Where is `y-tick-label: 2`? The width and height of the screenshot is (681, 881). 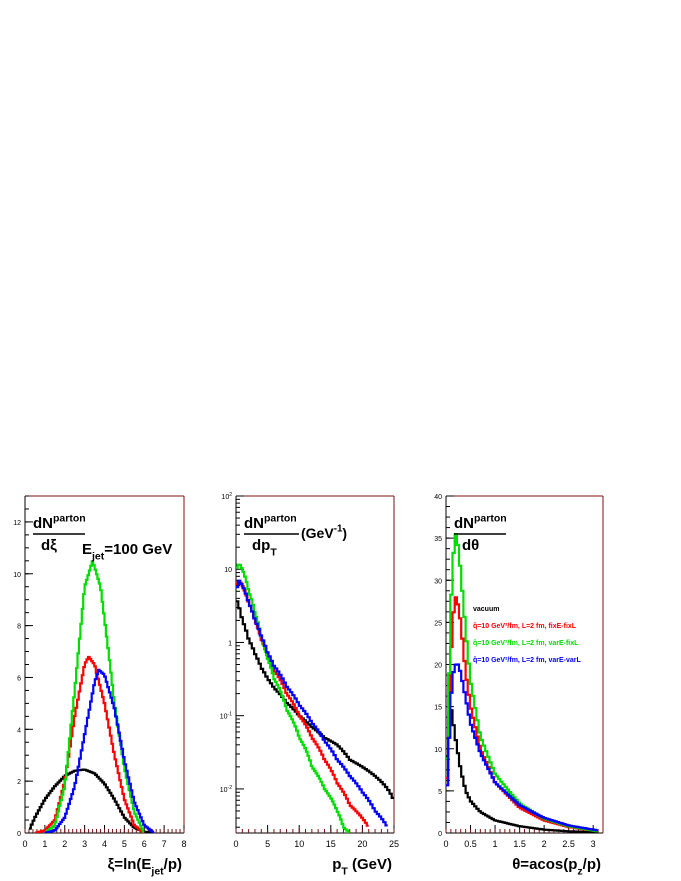
y-tick-label: 2 is located at coordinates (19, 782).